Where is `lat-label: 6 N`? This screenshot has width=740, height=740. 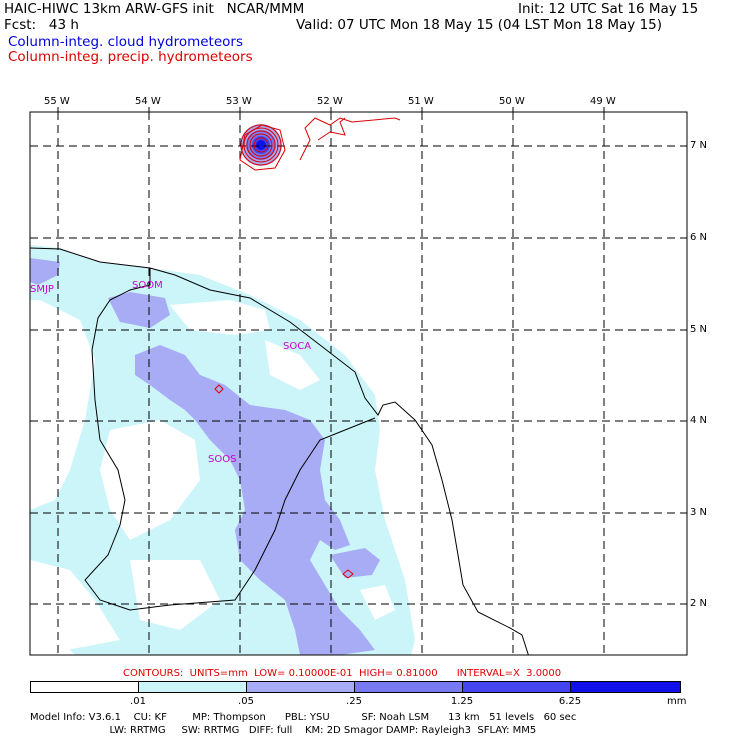 lat-label: 6 N is located at coordinates (699, 237).